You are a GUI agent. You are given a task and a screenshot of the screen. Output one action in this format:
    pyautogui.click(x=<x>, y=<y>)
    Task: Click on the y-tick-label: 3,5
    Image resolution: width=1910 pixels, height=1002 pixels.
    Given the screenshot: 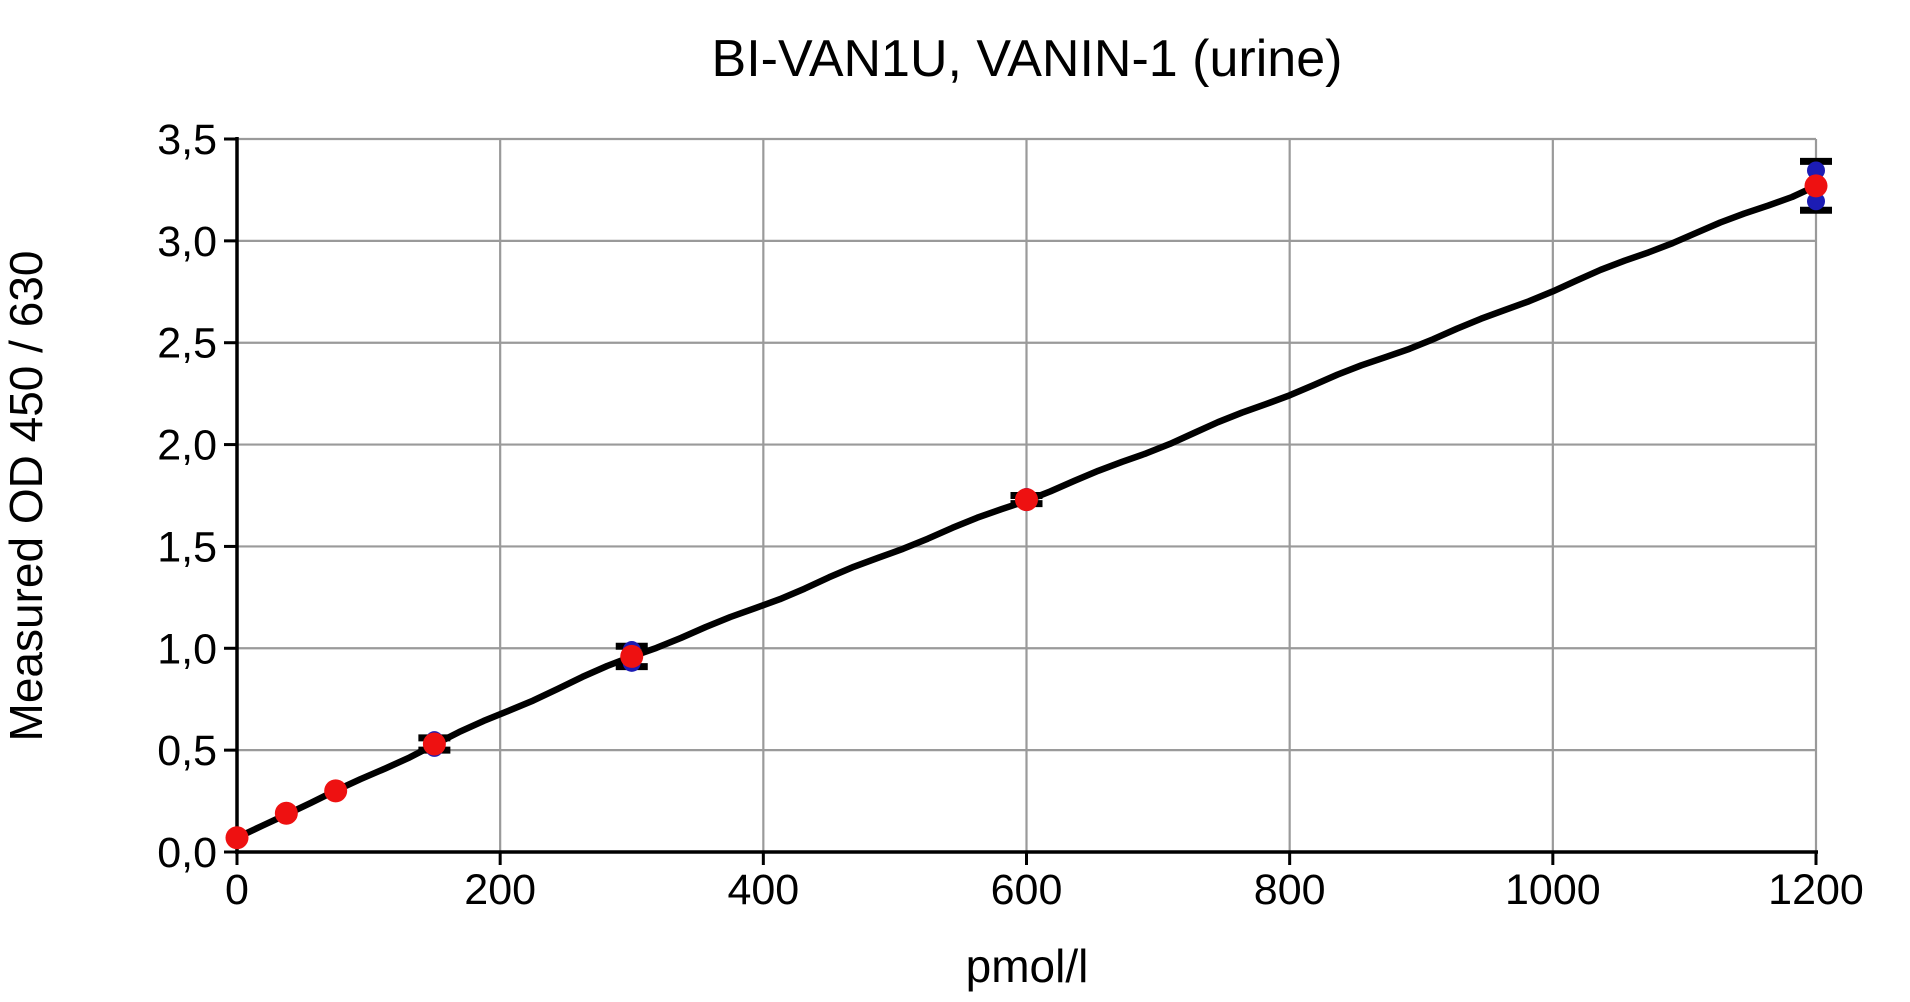 What is the action you would take?
    pyautogui.click(x=187, y=140)
    